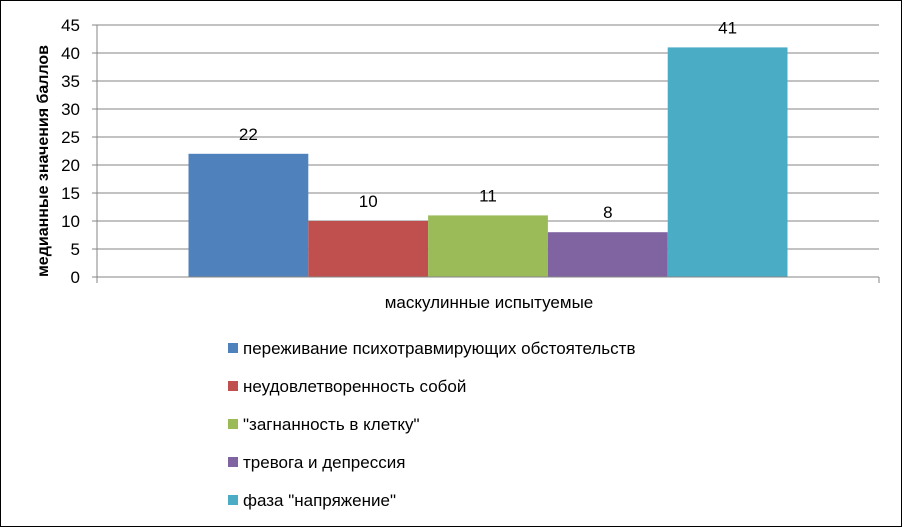 This screenshot has height=531, width=902. I want to click on y-axis-label: медианные значения баллов, so click(43, 161).